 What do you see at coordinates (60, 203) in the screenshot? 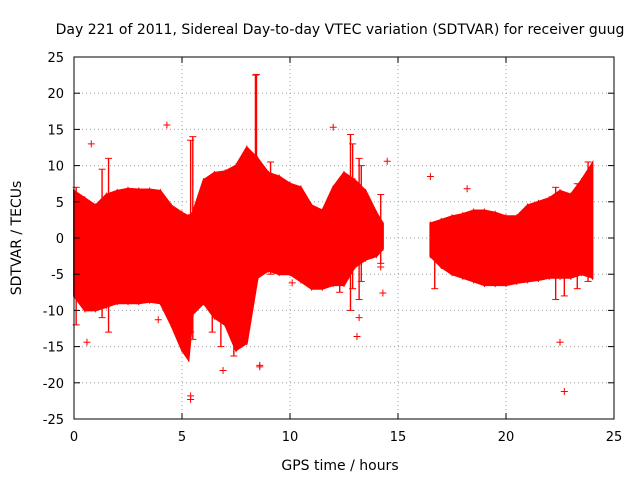
I see `y-tick-label: 5` at bounding box center [60, 203].